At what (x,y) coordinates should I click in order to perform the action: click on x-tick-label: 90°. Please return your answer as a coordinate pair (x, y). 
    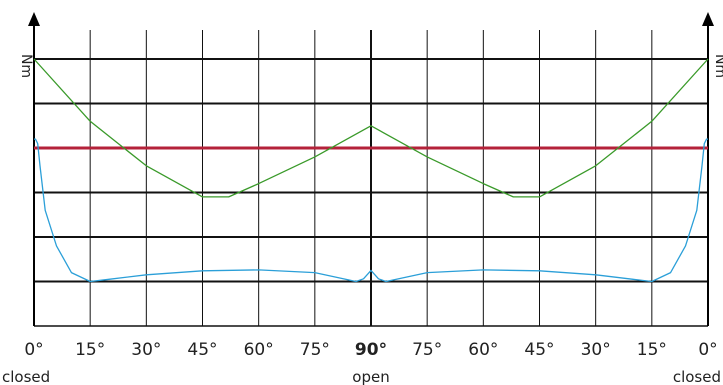
    Looking at the image, I should click on (371, 350).